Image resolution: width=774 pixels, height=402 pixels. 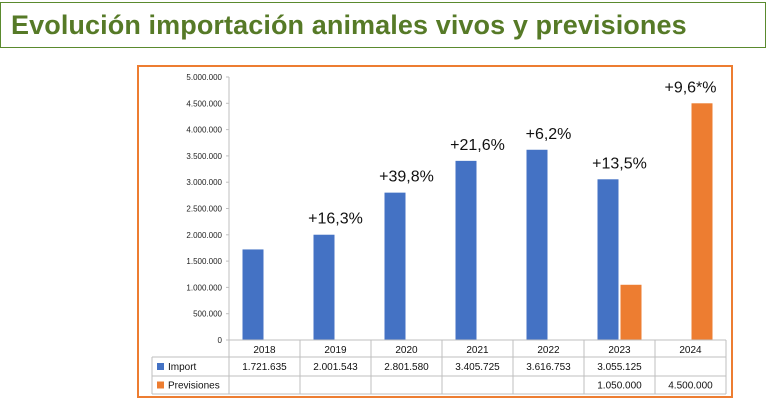 I want to click on x-category-label: 2019, so click(x=335, y=350).